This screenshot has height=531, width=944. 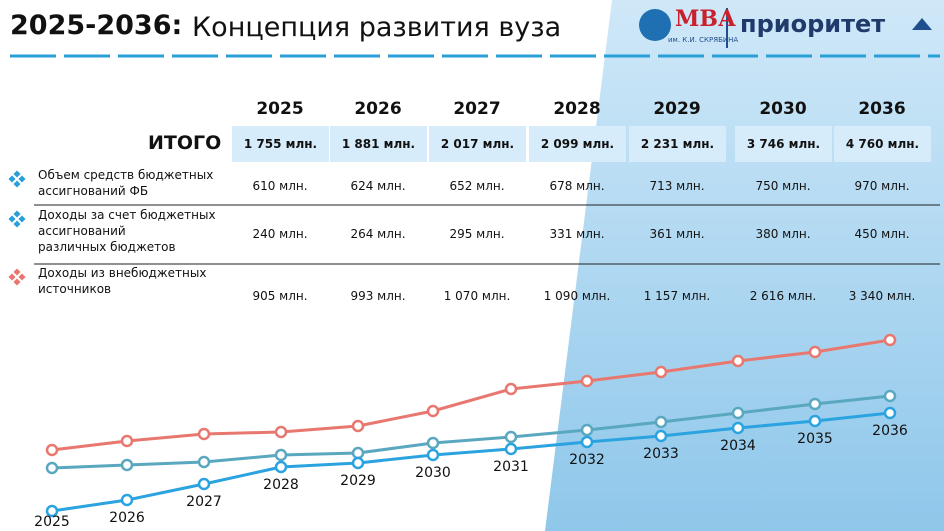 I want to click on row-value: 240 млн., so click(x=280, y=234).